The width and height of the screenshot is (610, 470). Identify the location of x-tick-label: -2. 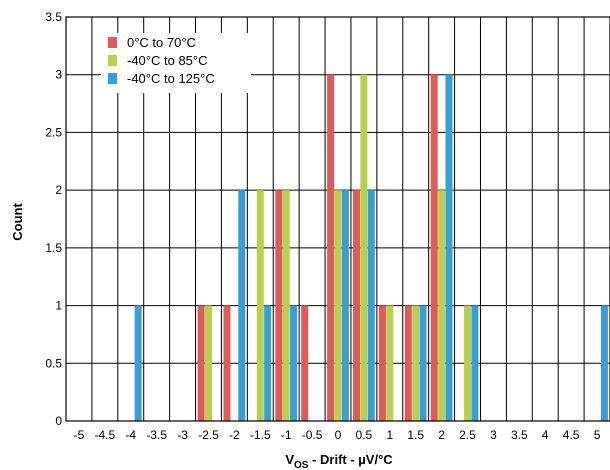
(234, 435).